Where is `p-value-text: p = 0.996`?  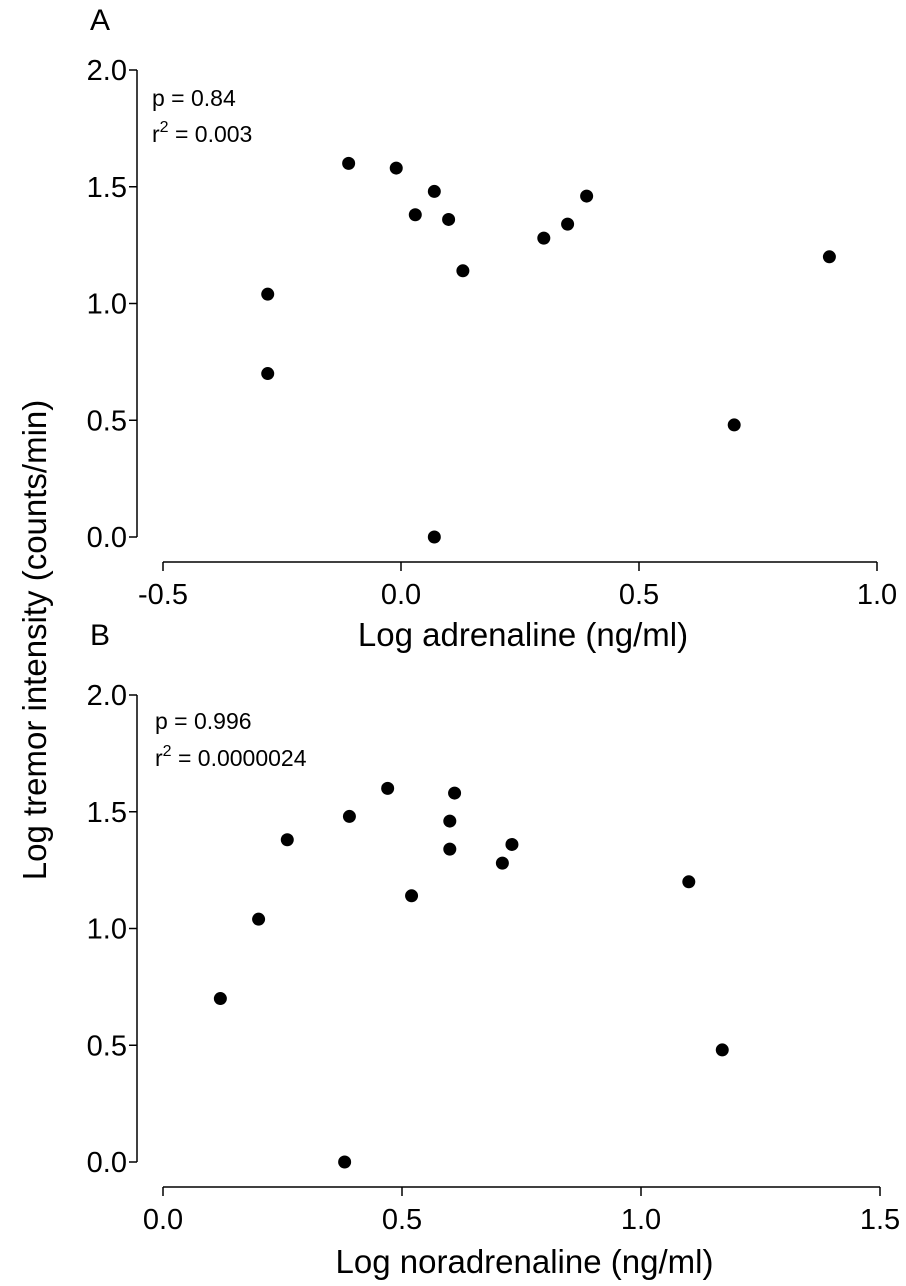 p-value-text: p = 0.996 is located at coordinates (203, 721).